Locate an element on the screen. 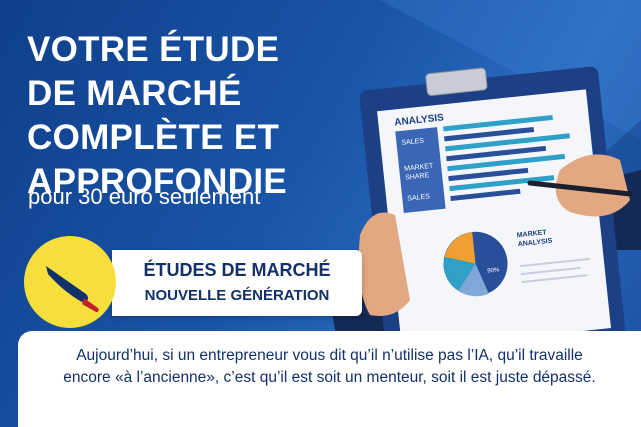  banner-line: ÉTUDES DE MARCHÉ is located at coordinates (237, 270).